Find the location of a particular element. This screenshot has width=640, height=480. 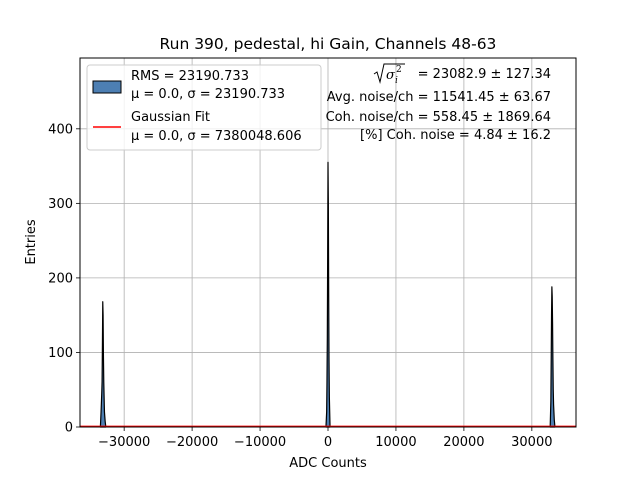

sigma-glyph: σ is located at coordinates (391, 75).